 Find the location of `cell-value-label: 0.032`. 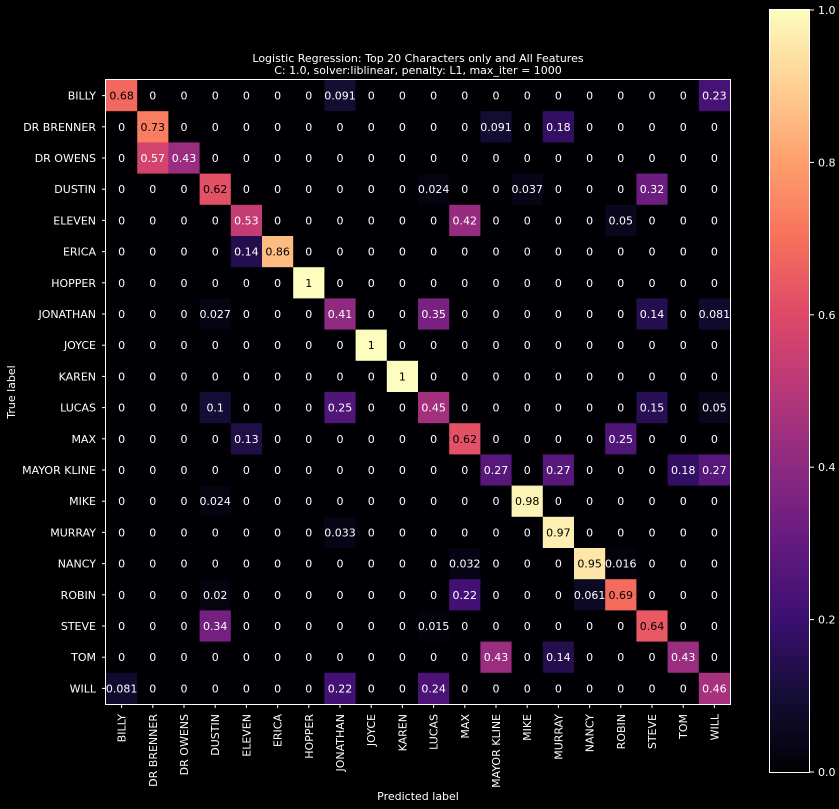

cell-value-label: 0.032 is located at coordinates (465, 564).